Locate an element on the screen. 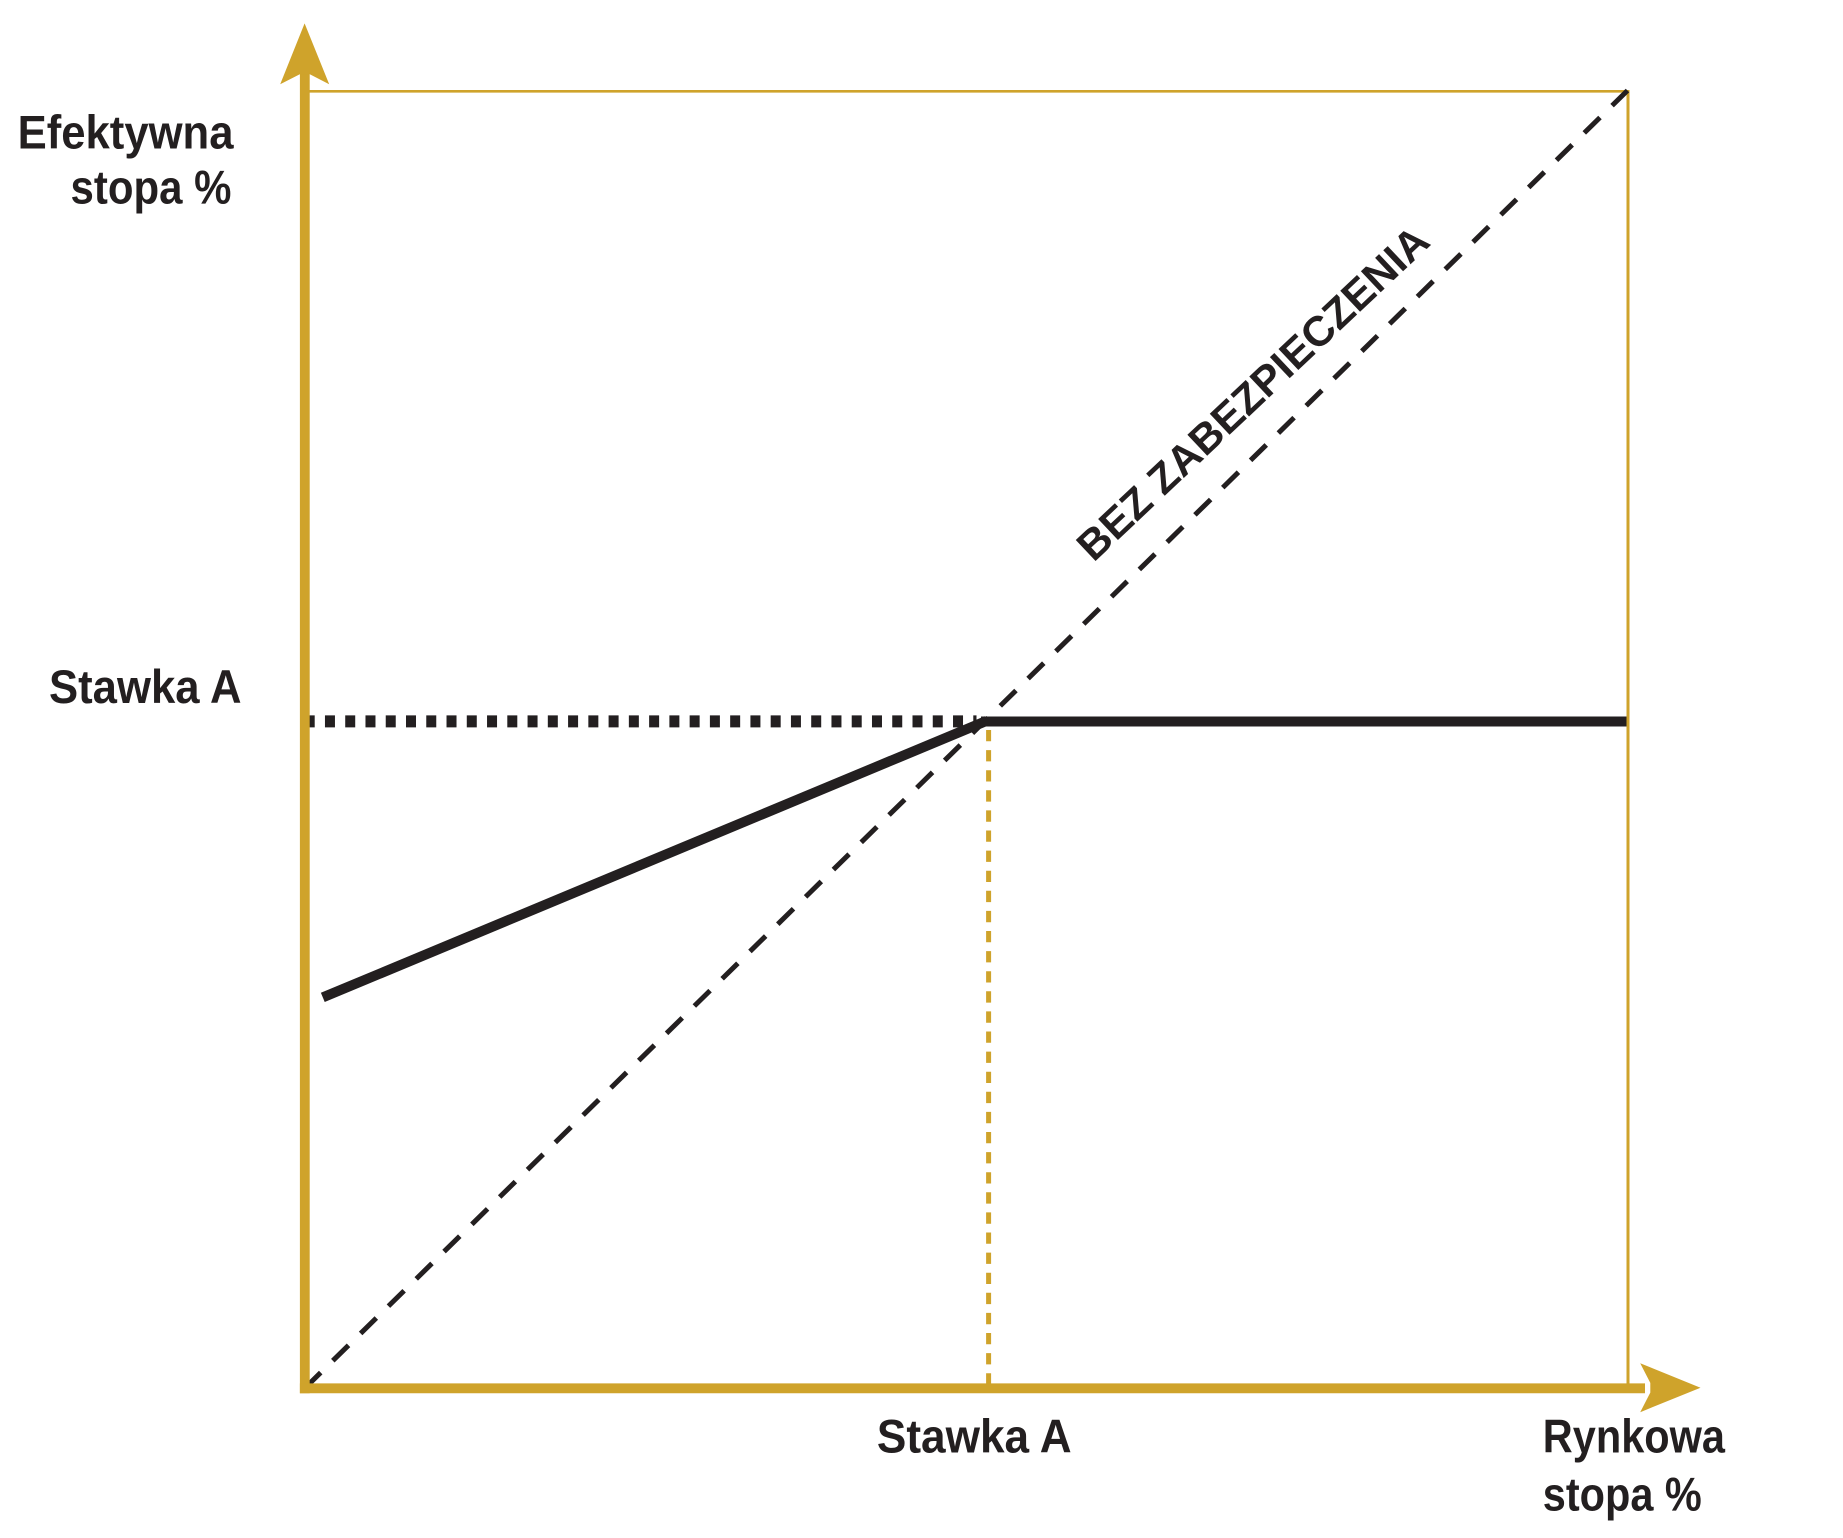 The height and width of the screenshot is (1538, 1843). svg-text: Rynkowa is located at coordinates (1634, 1437).